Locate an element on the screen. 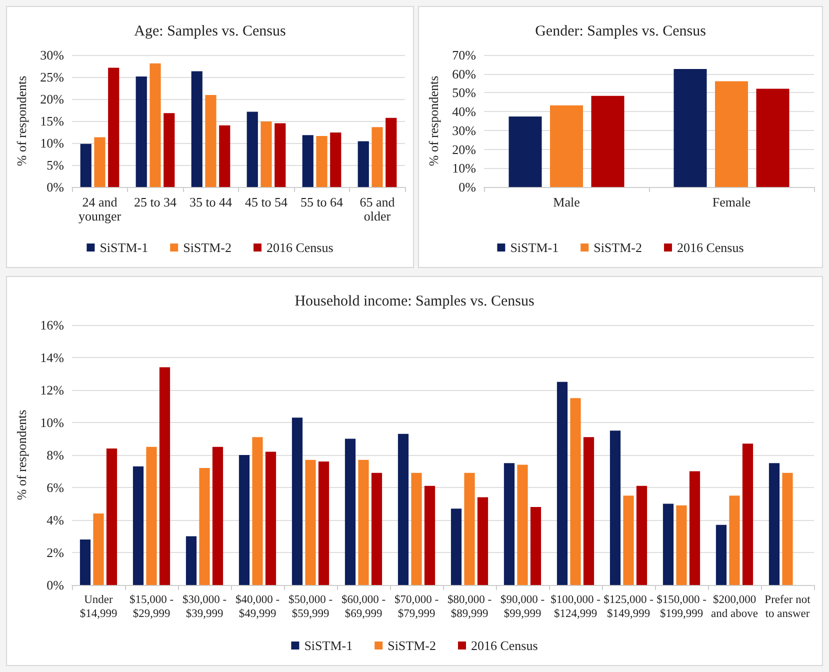 This screenshot has width=829, height=672. x-tick-label: $15,000 - $29,999 is located at coordinates (151, 607).